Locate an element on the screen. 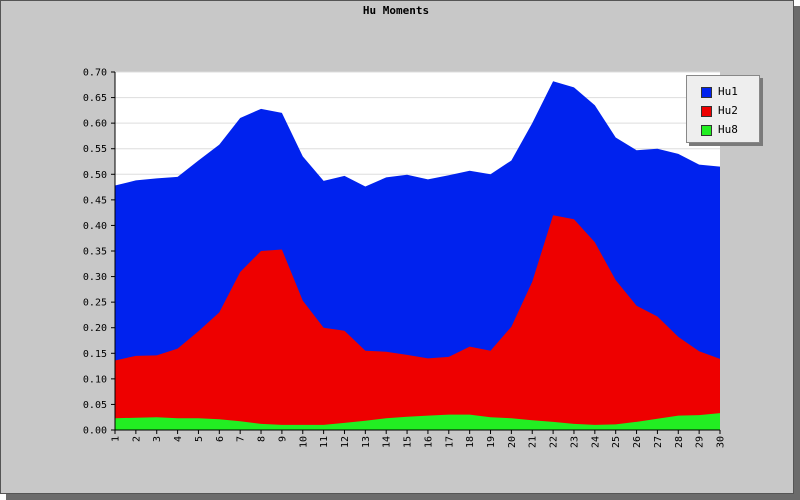 This screenshot has width=800, height=500. y-tick-label: 0.45 is located at coordinates (95, 200).